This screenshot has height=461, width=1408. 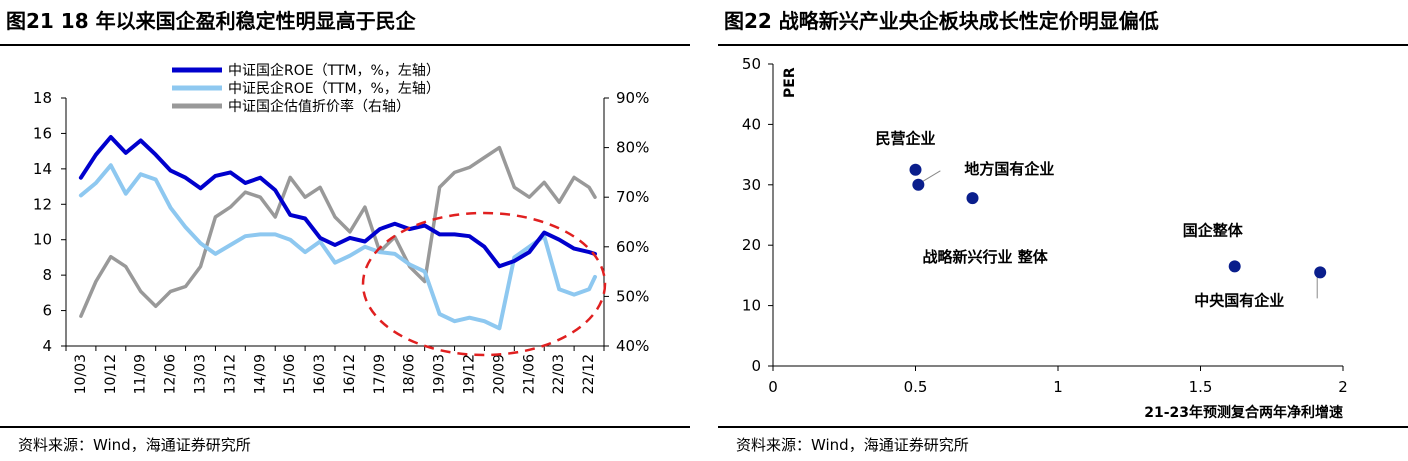 I want to click on x-tick-label: 13/03, so click(x=201, y=374).